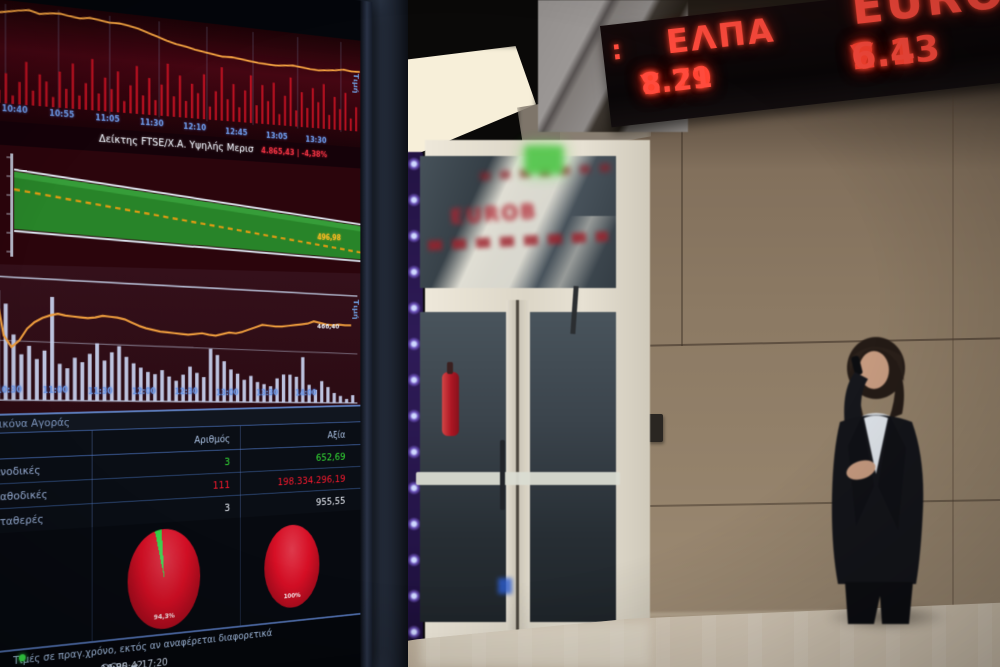 This screenshot has height=667, width=1000. What do you see at coordinates (450, 368) in the screenshot?
I see `fire-extinguisher-nozzle` at bounding box center [450, 368].